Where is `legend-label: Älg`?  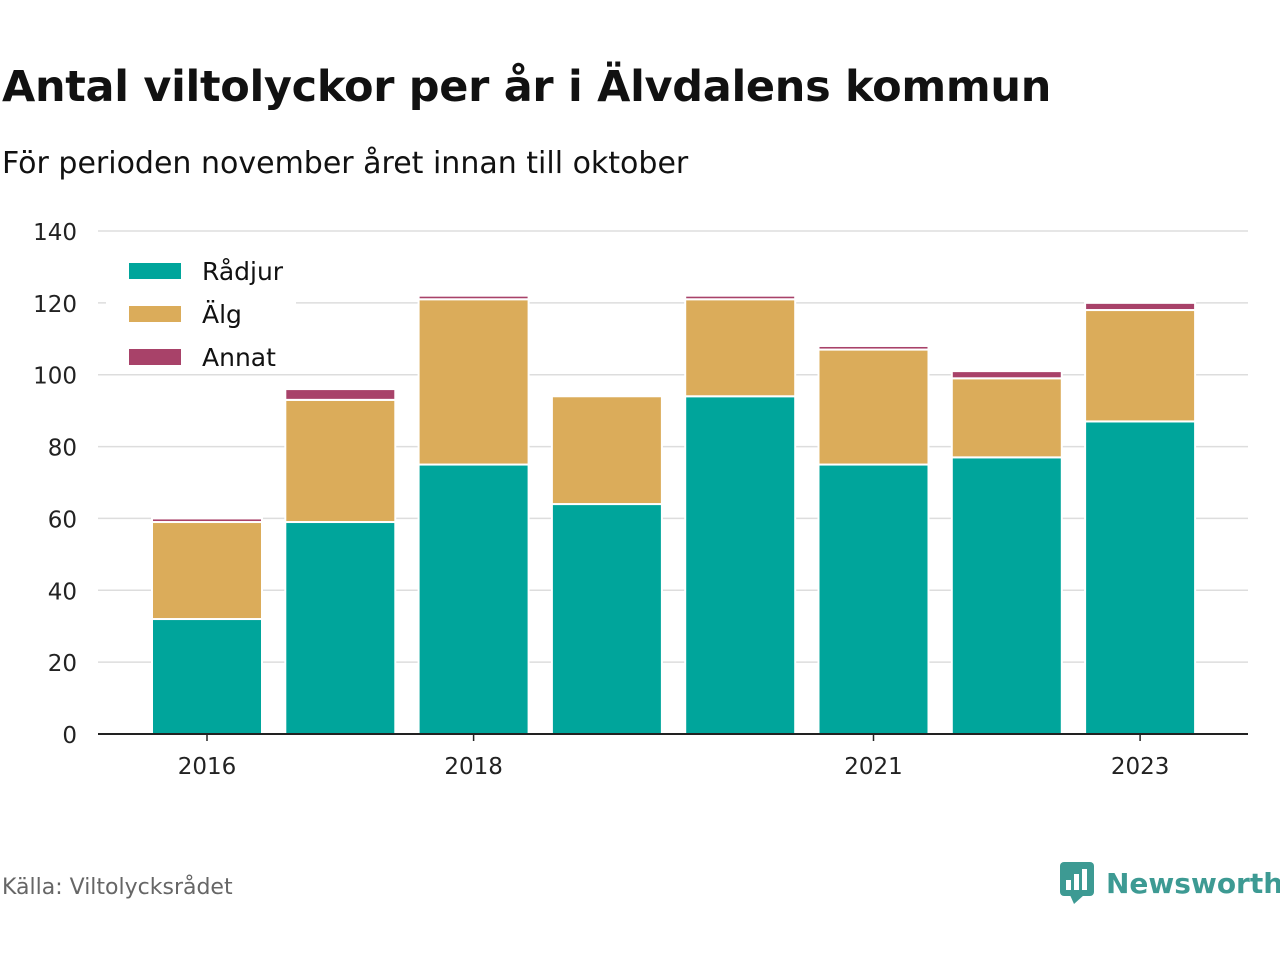 legend-label: Älg is located at coordinates (222, 314).